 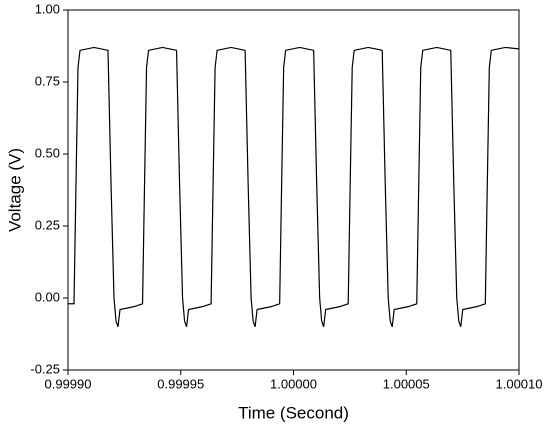 What do you see at coordinates (519, 383) in the screenshot?
I see `x-tick-label: 1.00010` at bounding box center [519, 383].